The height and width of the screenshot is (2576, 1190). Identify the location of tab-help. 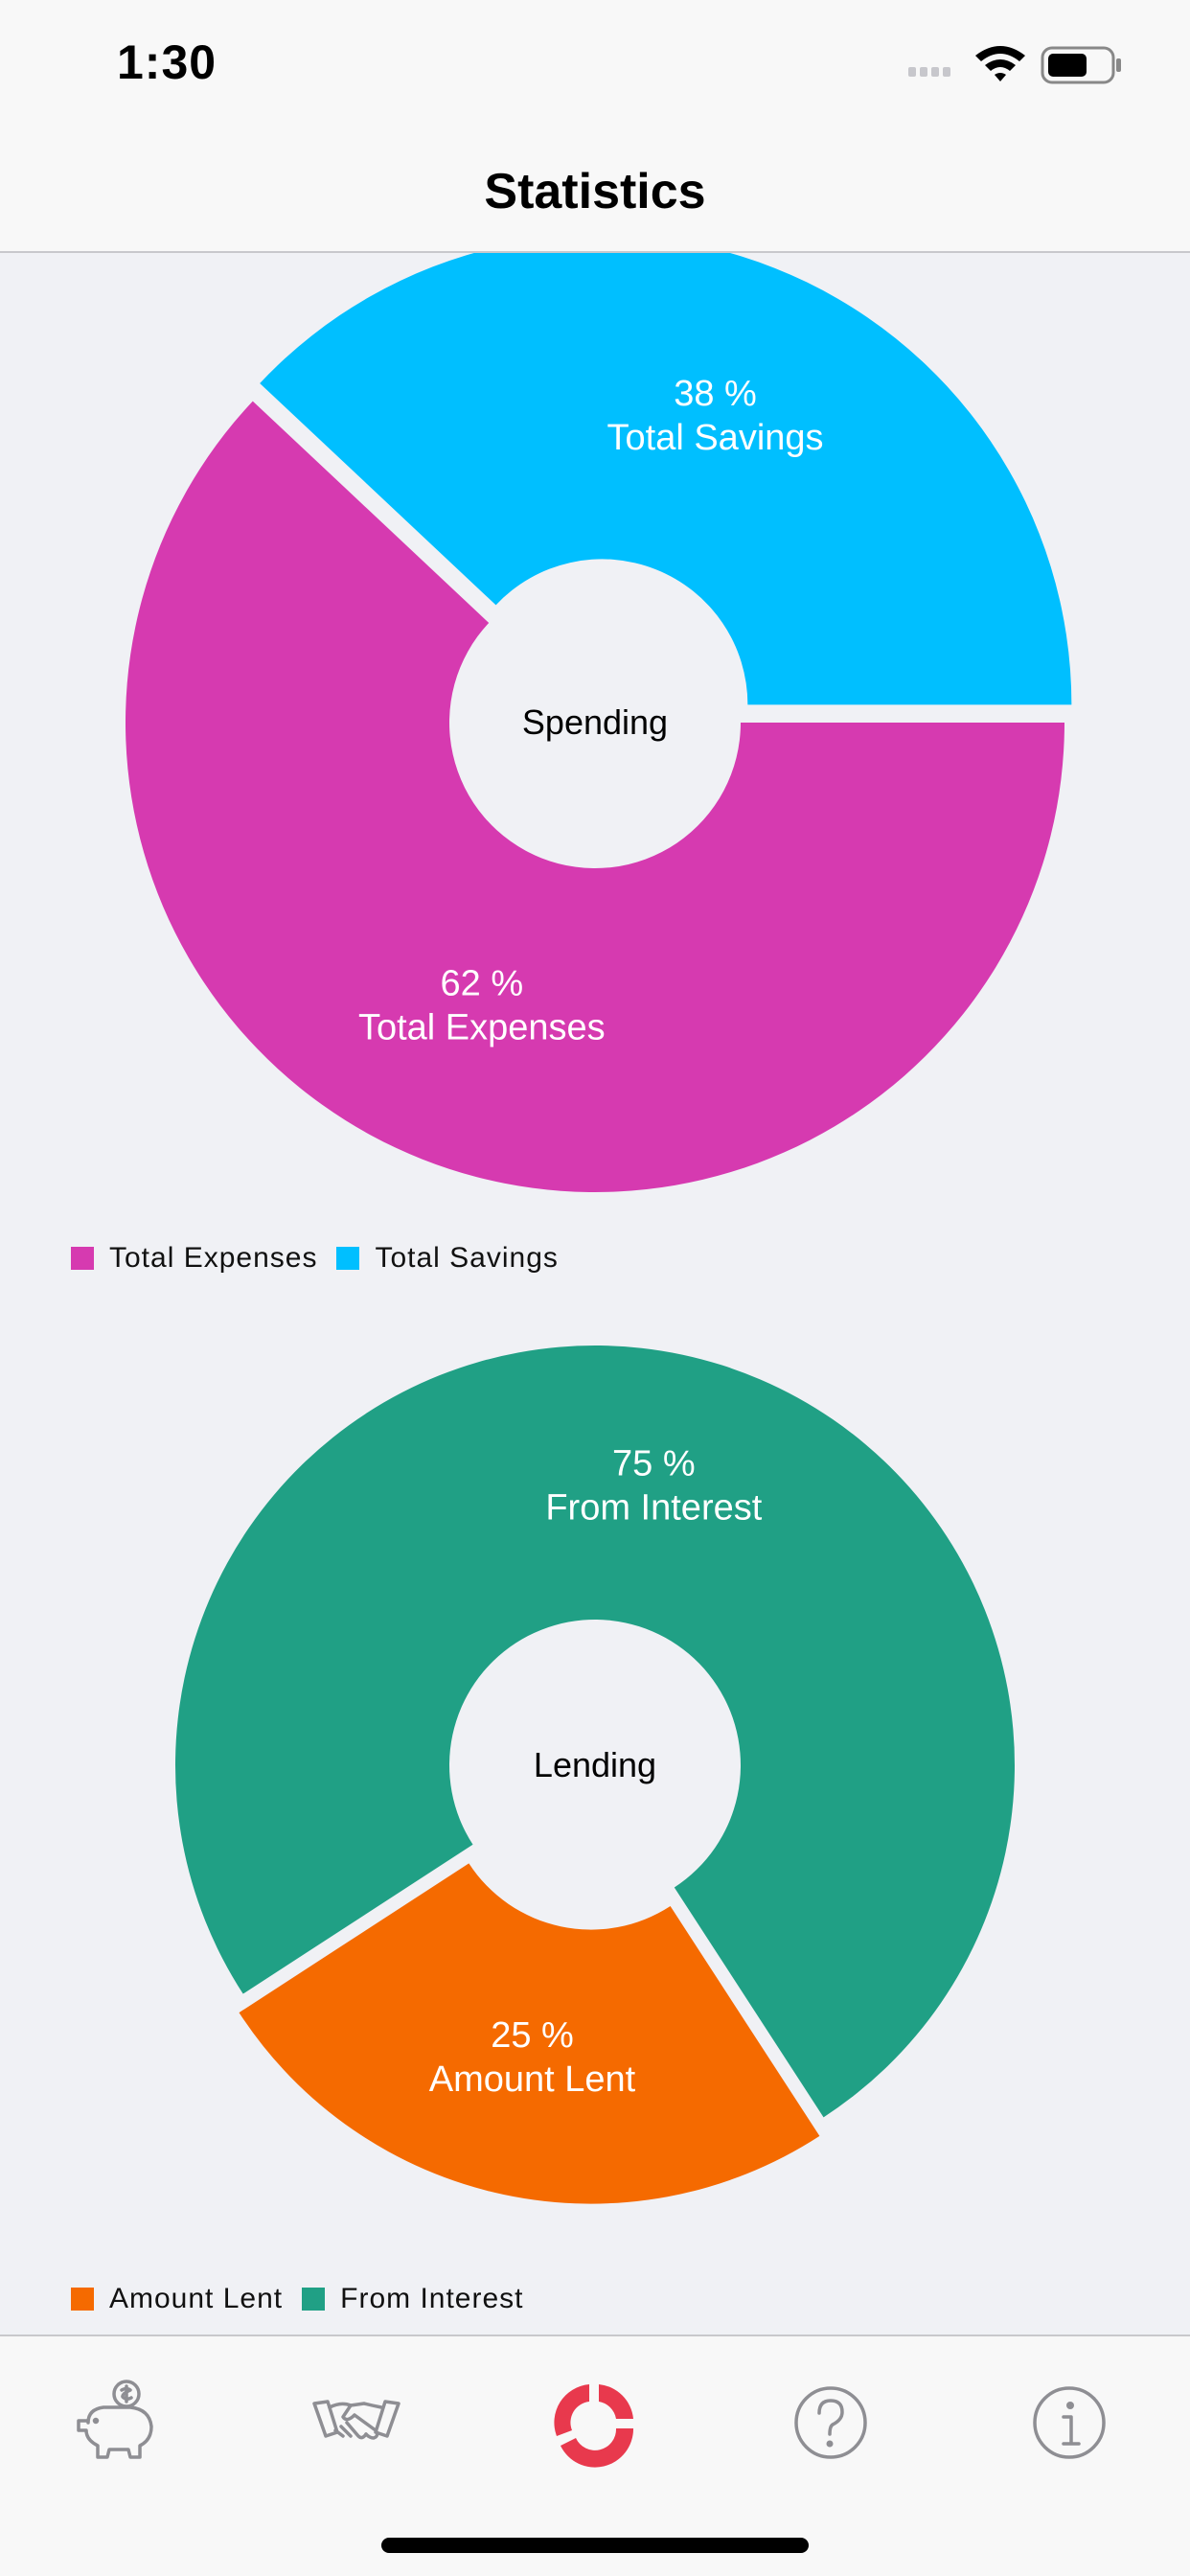
(831, 2423).